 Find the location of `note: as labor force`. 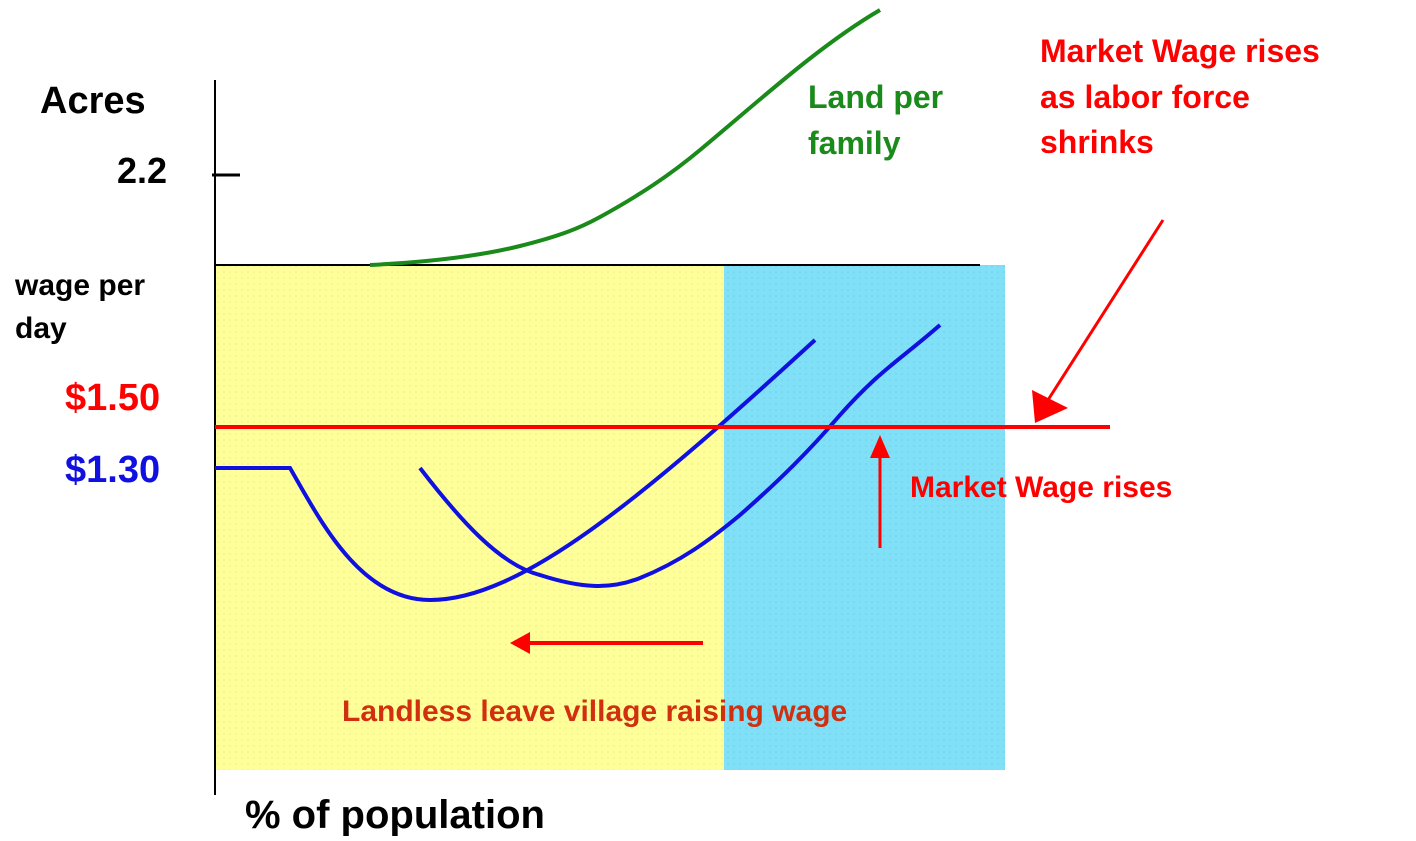

note: as labor force is located at coordinates (1145, 97).